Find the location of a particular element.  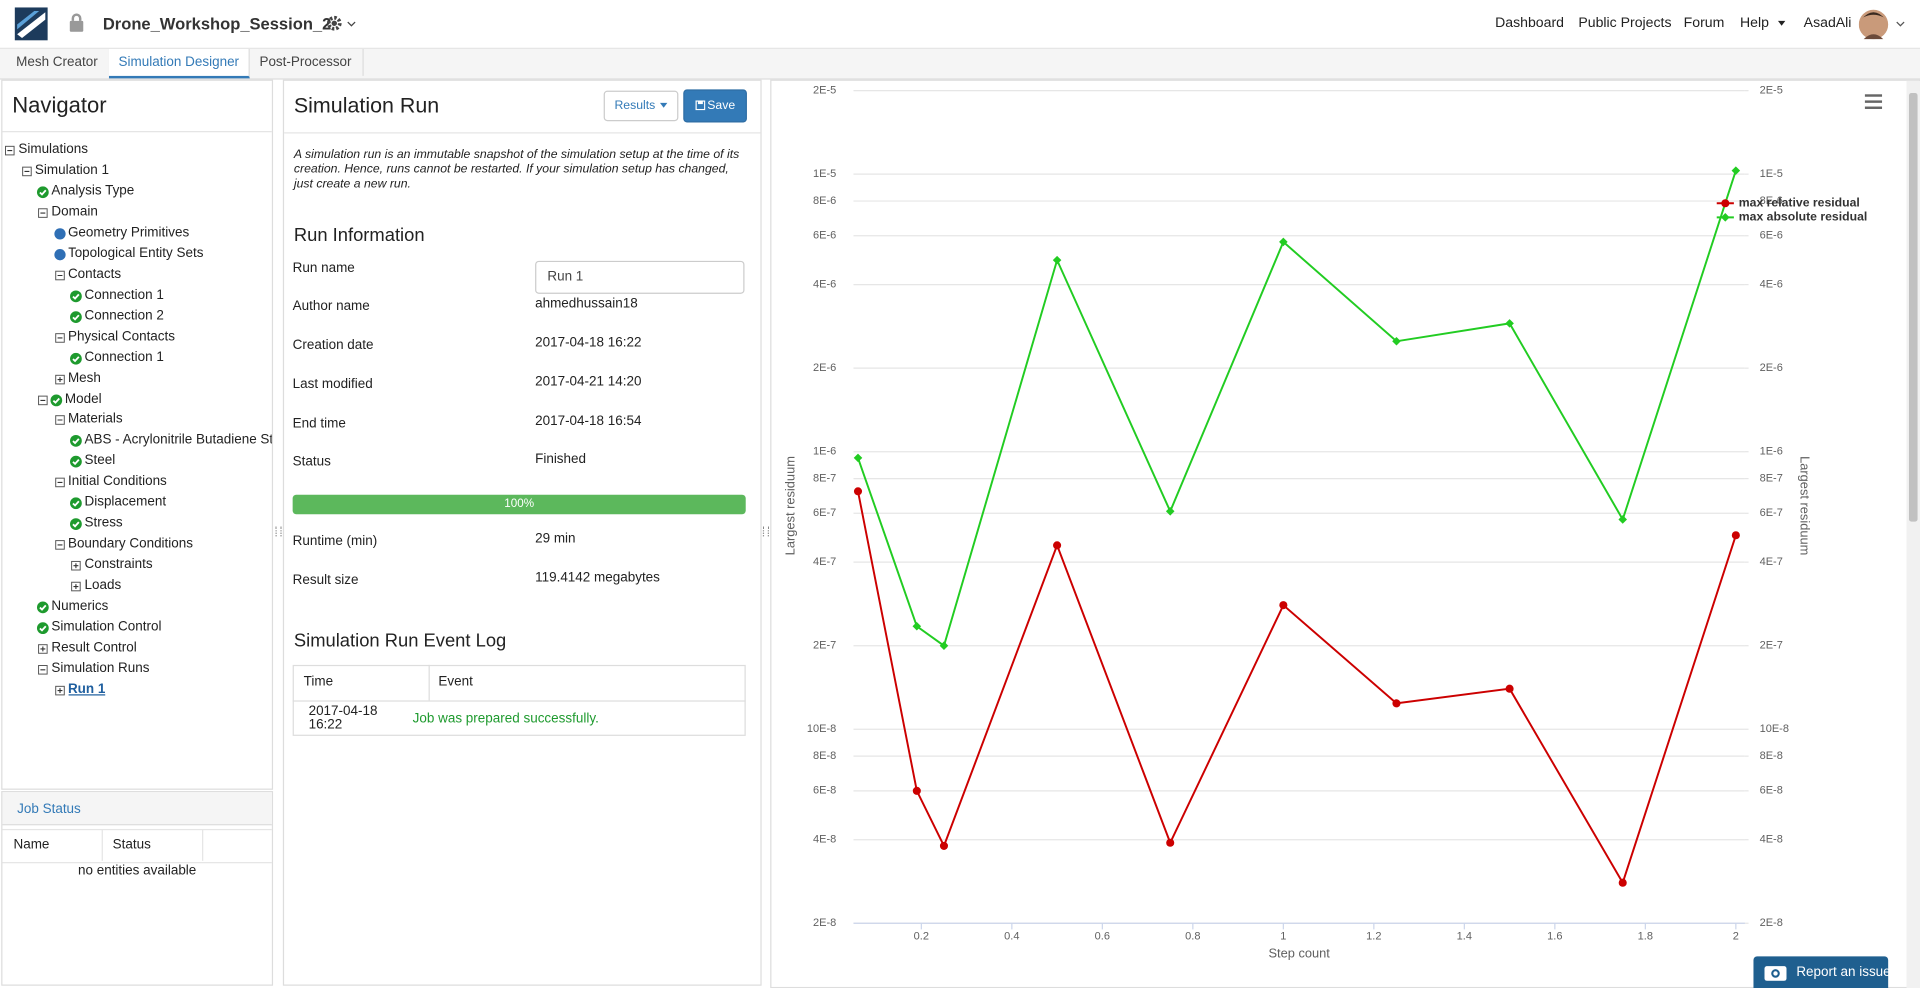

tab: Mesh Creator is located at coordinates (58, 62).